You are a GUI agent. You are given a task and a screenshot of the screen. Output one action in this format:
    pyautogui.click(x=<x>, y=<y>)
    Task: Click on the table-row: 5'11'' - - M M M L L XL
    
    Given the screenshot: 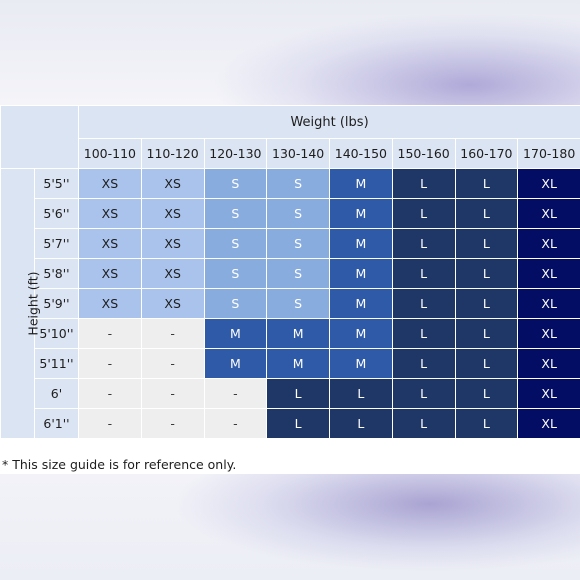 What is the action you would take?
    pyautogui.click(x=290, y=363)
    